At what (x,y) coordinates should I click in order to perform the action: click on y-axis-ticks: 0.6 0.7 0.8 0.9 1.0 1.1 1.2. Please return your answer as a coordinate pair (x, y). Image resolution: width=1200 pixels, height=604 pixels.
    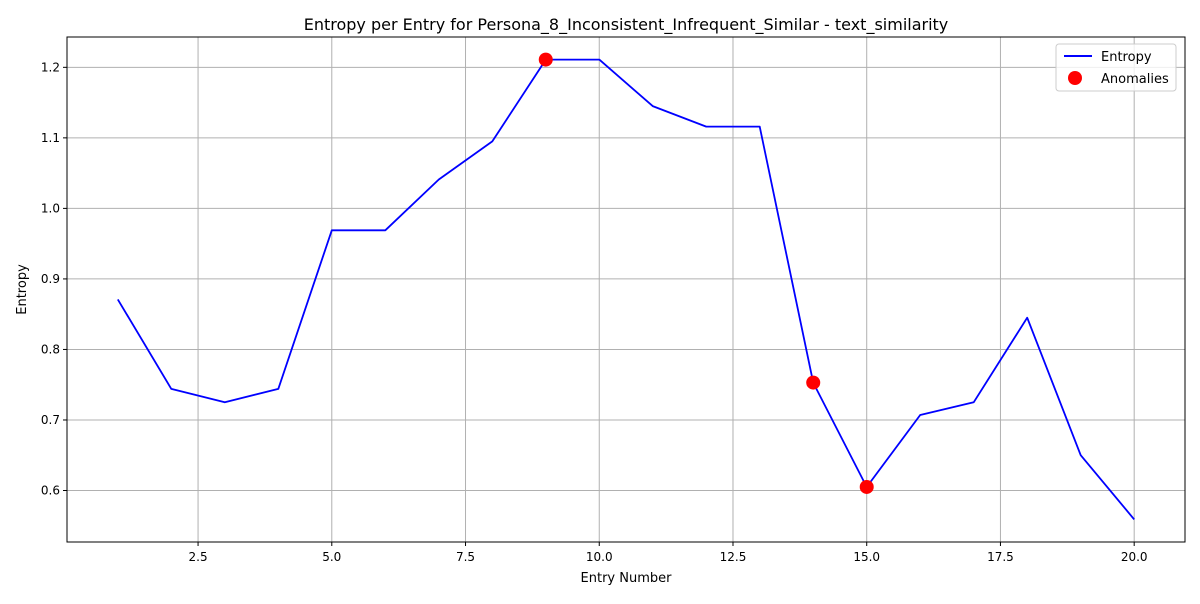
    Looking at the image, I should click on (54, 279).